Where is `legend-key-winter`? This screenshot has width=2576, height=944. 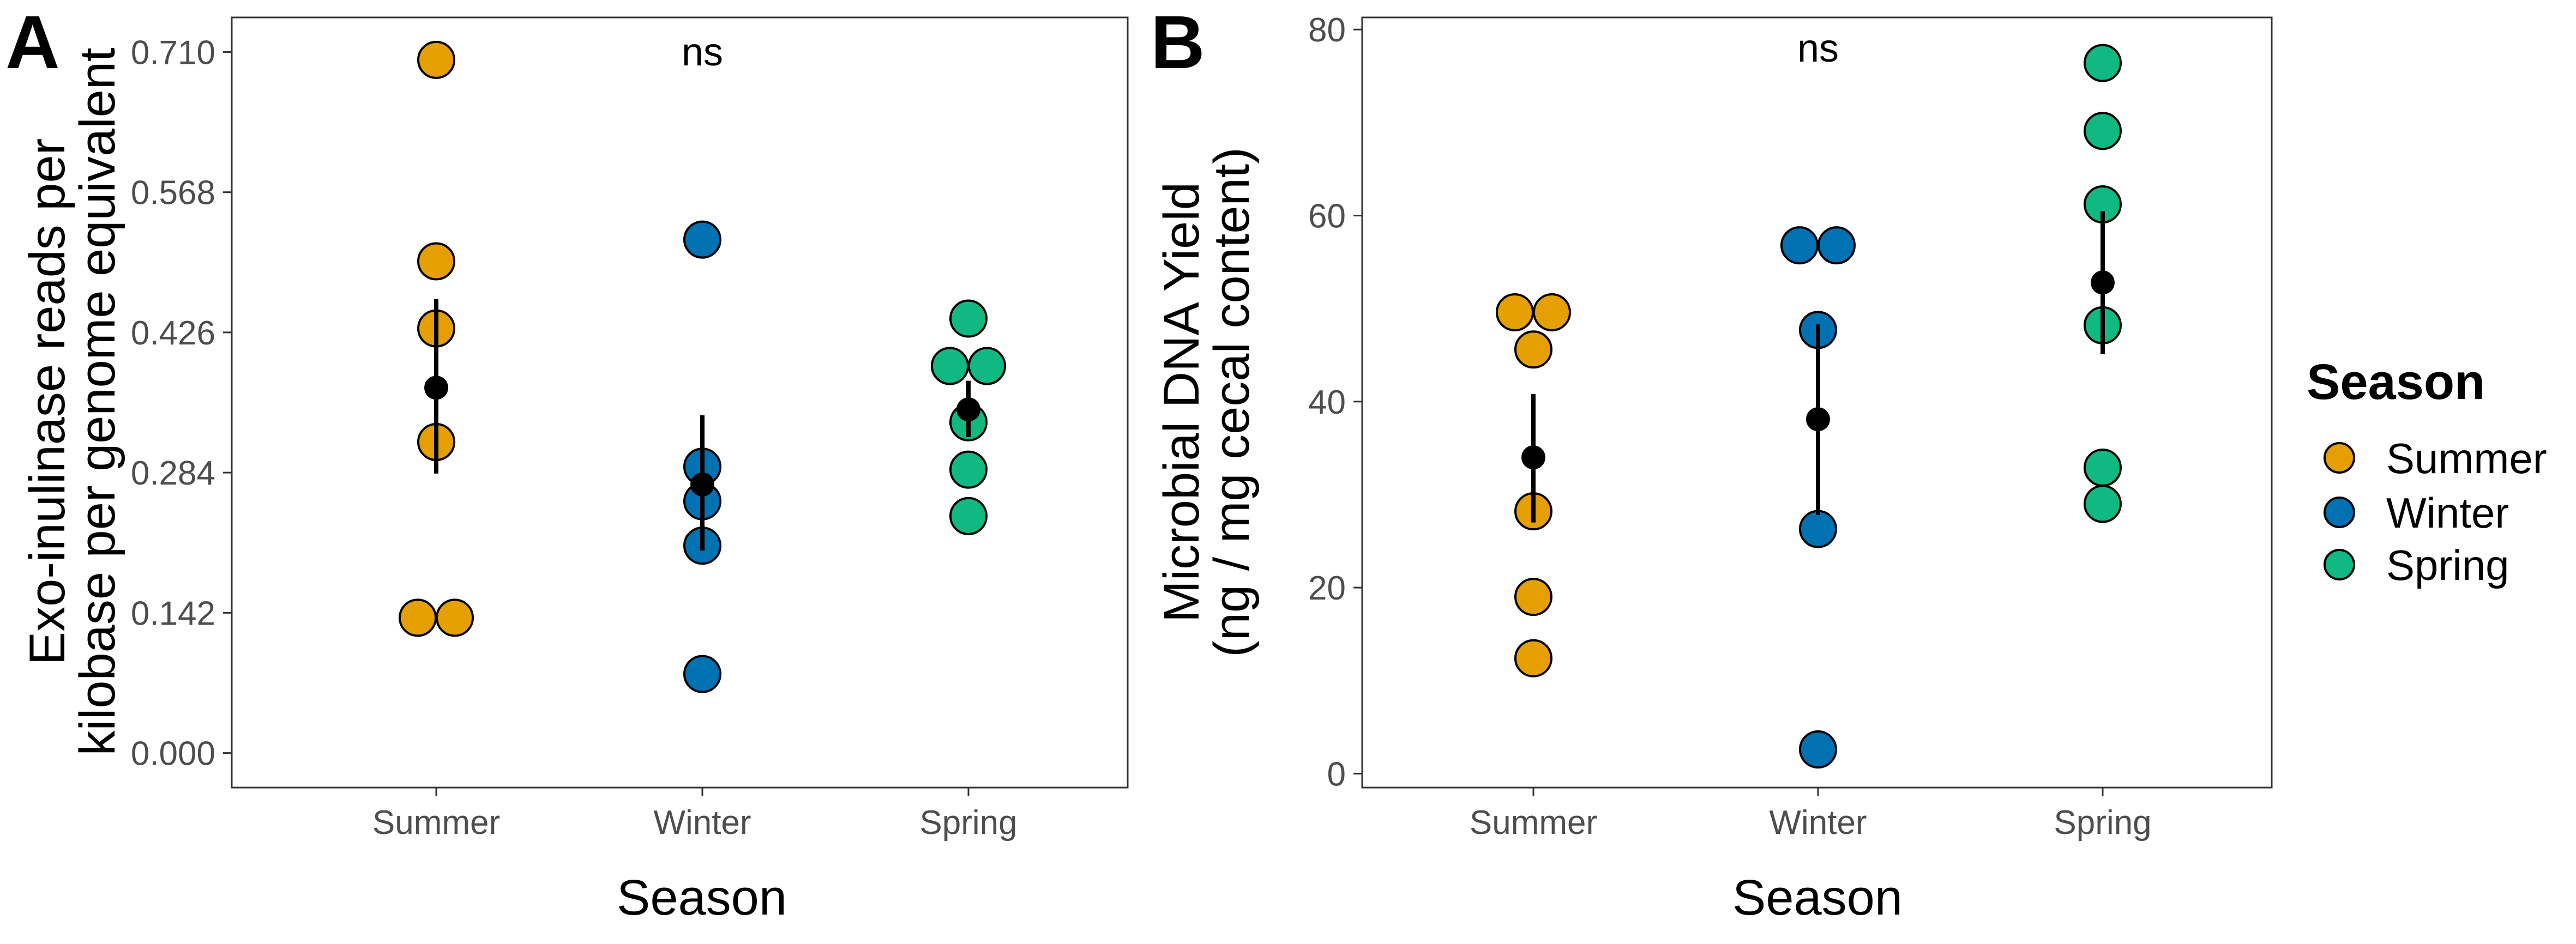 legend-key-winter is located at coordinates (2339, 512).